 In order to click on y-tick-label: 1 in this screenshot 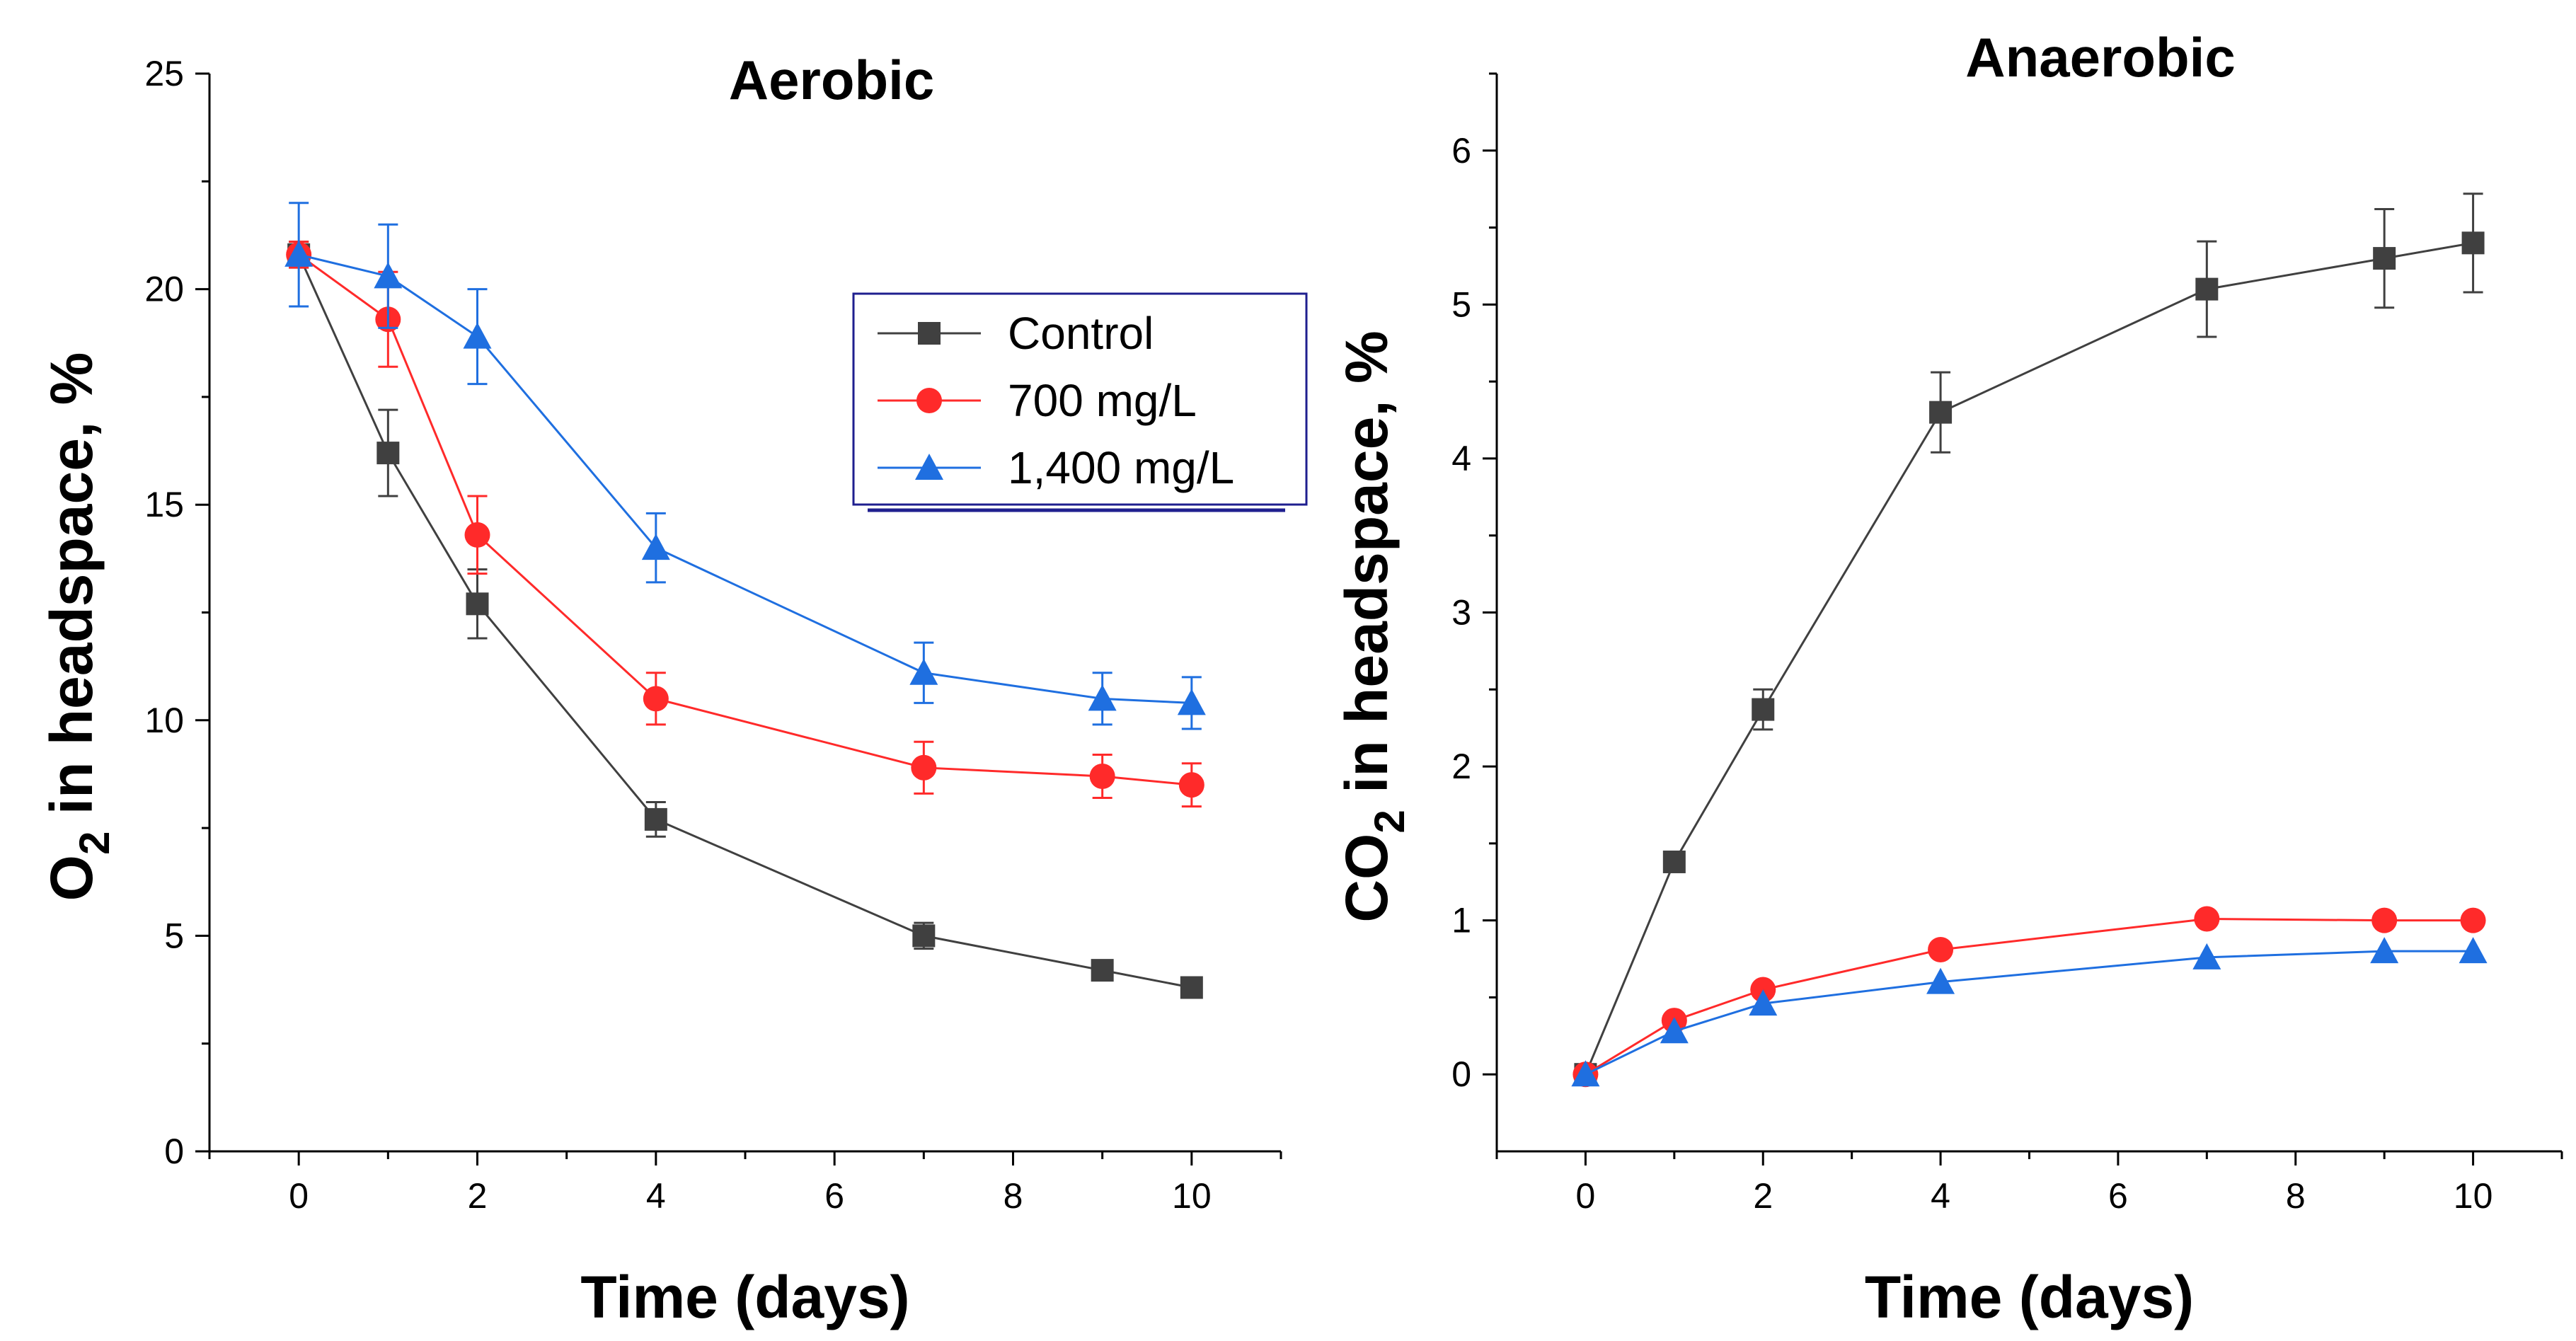, I will do `click(1461, 920)`.